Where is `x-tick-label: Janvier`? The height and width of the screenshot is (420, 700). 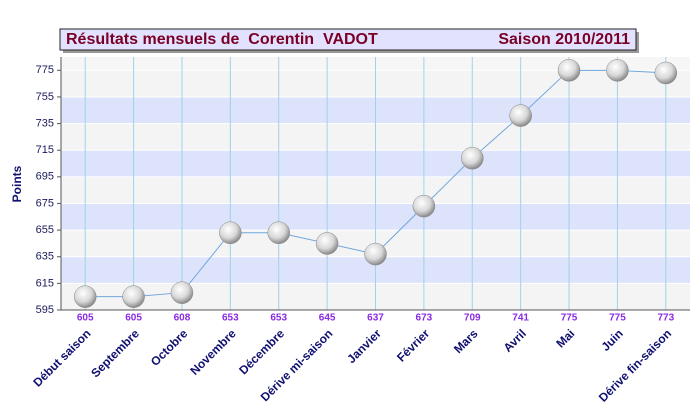
x-tick-label: Janvier is located at coordinates (364, 346).